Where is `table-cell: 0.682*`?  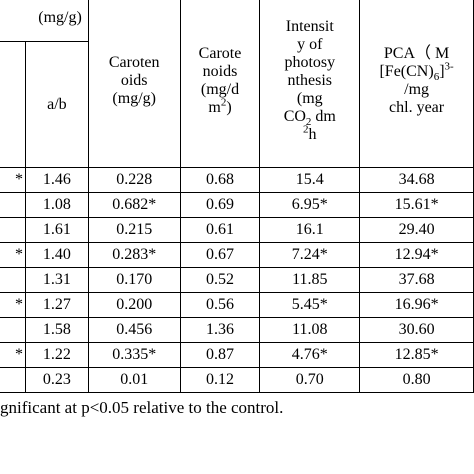 table-cell: 0.682* is located at coordinates (134, 205).